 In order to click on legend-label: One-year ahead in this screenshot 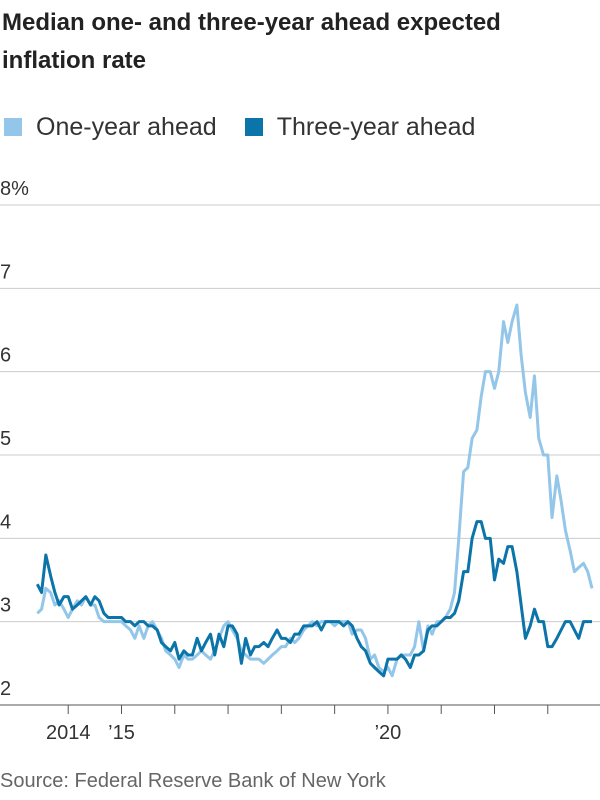, I will do `click(126, 126)`.